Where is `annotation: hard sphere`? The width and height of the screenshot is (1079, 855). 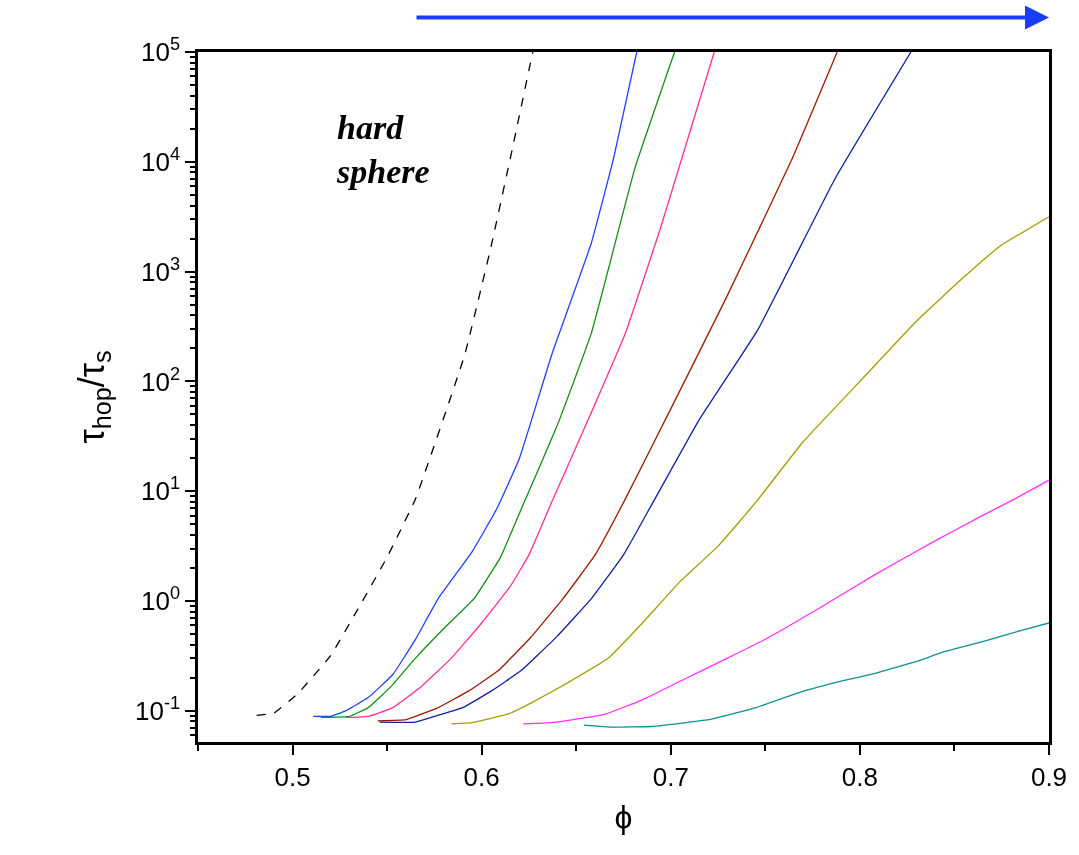
annotation: hard sphere is located at coordinates (383, 150).